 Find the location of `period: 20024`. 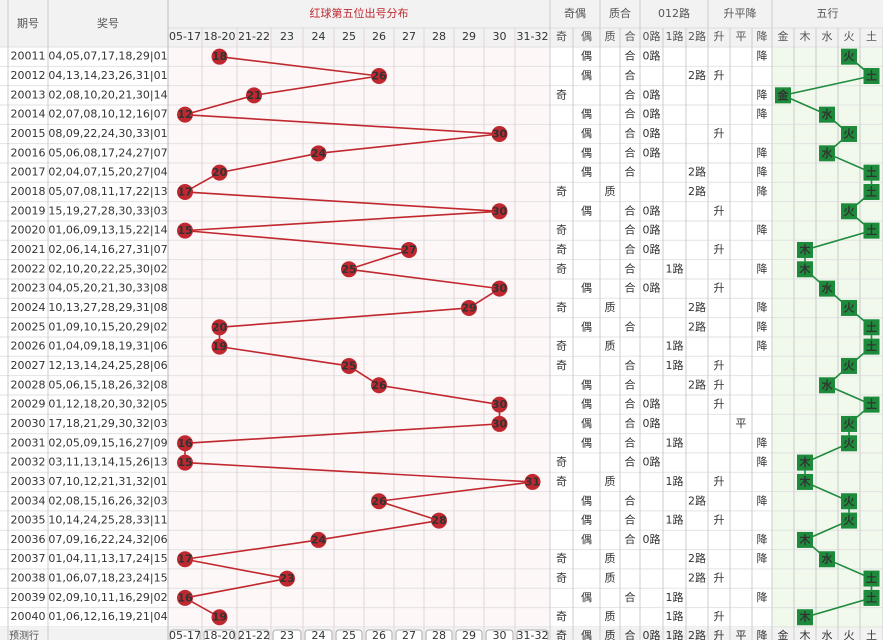

period: 20024 is located at coordinates (28, 307).